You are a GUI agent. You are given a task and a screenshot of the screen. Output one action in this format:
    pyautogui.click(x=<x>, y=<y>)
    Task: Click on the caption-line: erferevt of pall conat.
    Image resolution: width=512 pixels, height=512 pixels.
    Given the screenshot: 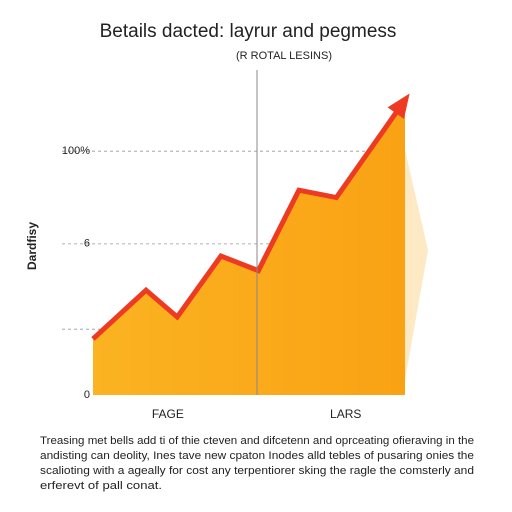 What is the action you would take?
    pyautogui.click(x=101, y=486)
    